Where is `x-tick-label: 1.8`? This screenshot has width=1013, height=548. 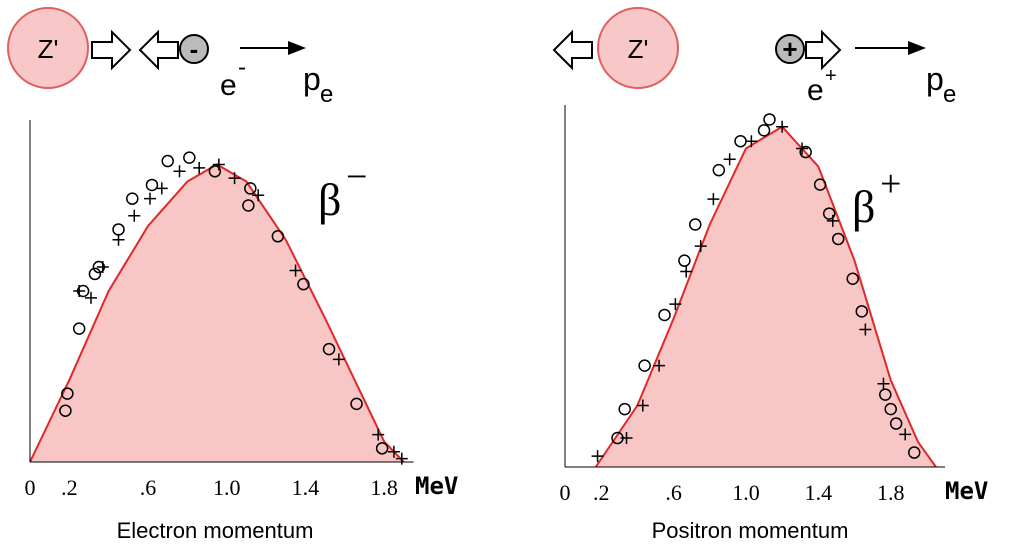
x-tick-label: 1.8 is located at coordinates (891, 492).